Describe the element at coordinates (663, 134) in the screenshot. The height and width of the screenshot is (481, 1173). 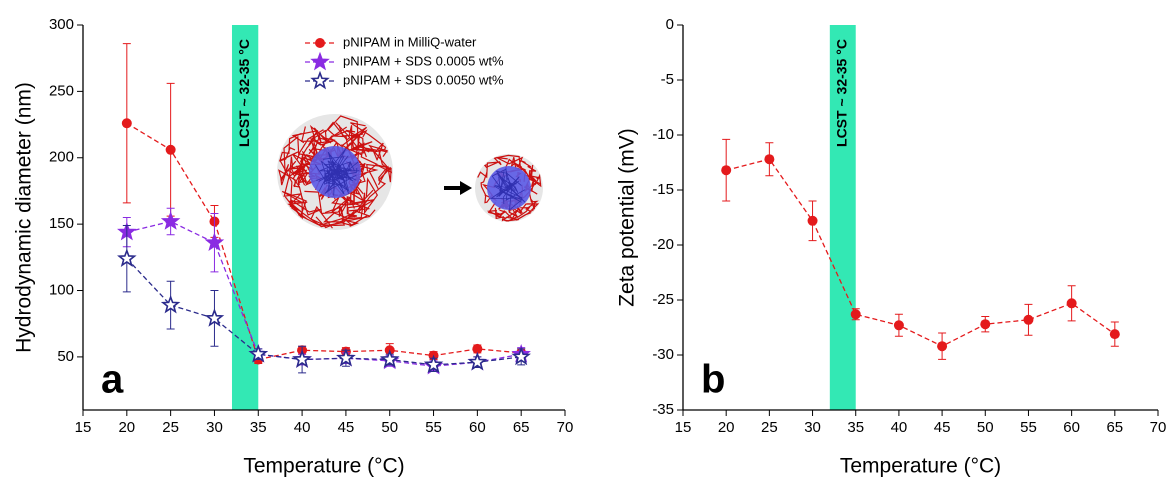
I see `y-tick-label: -10` at that location.